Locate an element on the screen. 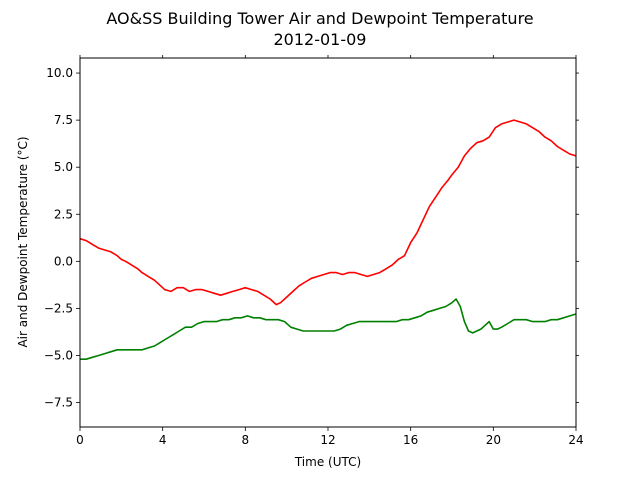  y-axis-label: Air and Dewpoint Temperature (°C) is located at coordinates (23, 241).